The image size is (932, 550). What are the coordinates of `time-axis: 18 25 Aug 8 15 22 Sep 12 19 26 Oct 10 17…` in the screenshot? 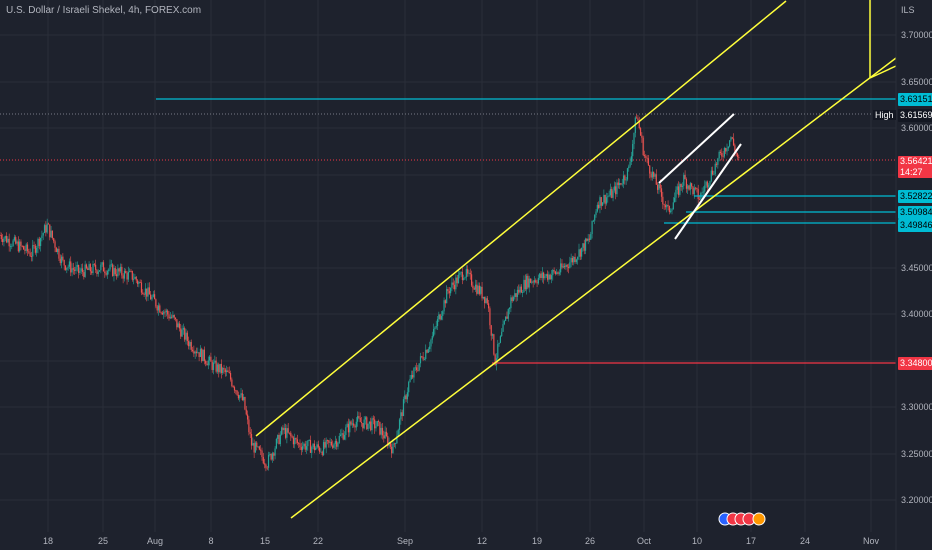 It's located at (461, 541).